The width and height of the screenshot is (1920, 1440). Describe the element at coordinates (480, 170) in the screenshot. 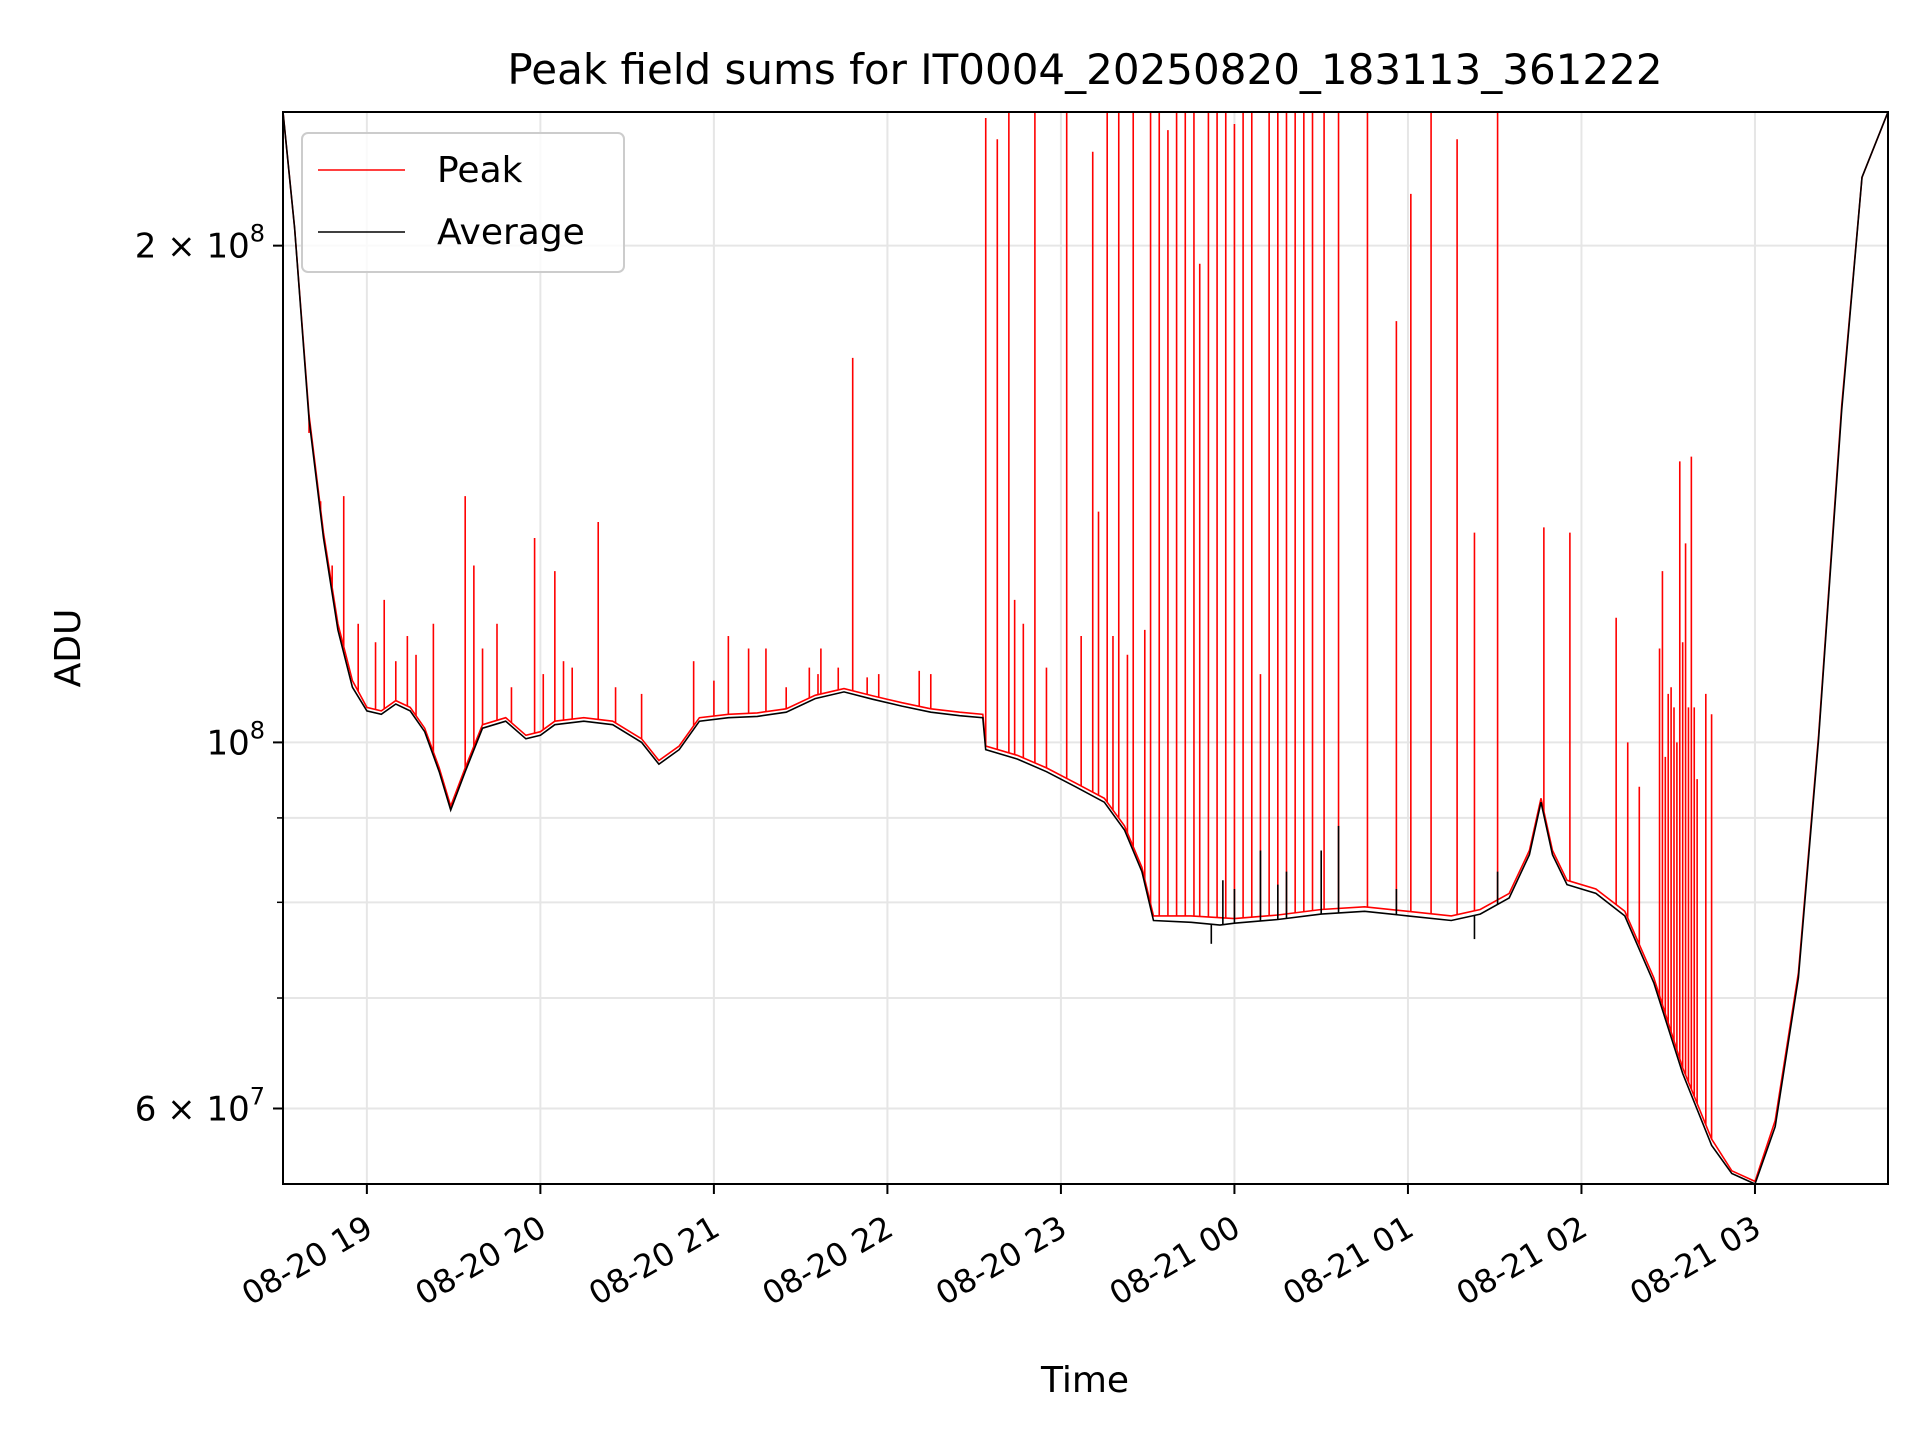

I see `legend-peak-label: Peak` at that location.